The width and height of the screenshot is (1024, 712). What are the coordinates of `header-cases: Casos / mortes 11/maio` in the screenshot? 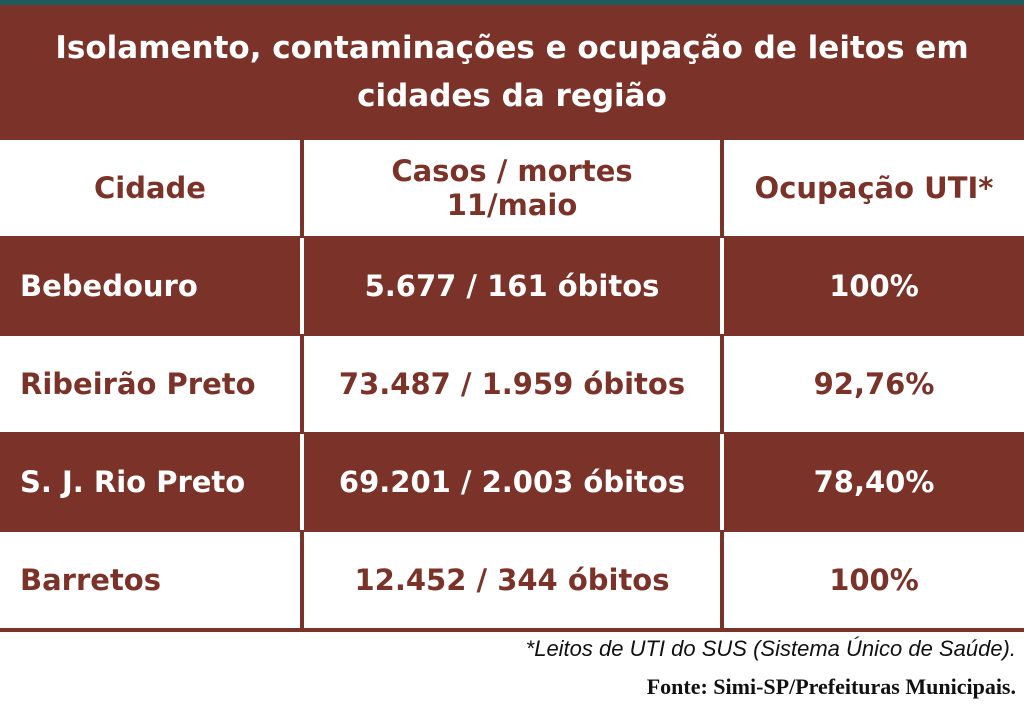 It's located at (510, 188).